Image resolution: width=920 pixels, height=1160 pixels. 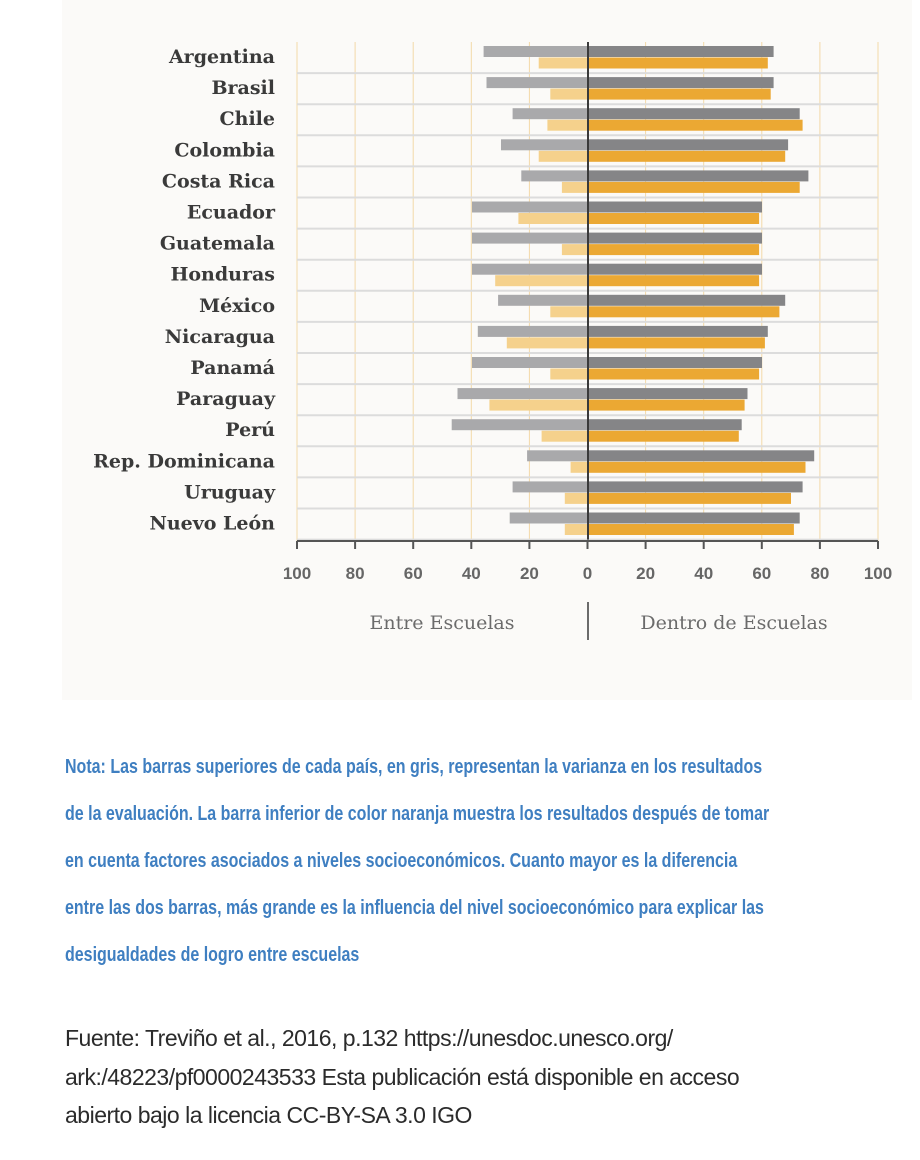 I want to click on left-axis-title: Entre Escuelas, so click(x=441, y=623).